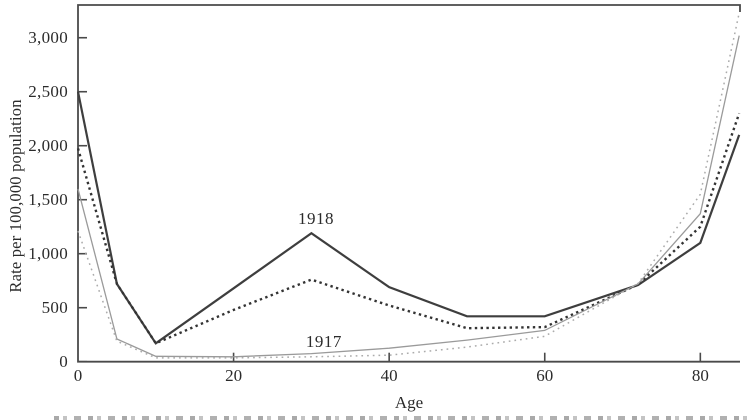 The height and width of the screenshot is (420, 750). Describe the element at coordinates (78, 375) in the screenshot. I see `x-tick-label: 0` at that location.